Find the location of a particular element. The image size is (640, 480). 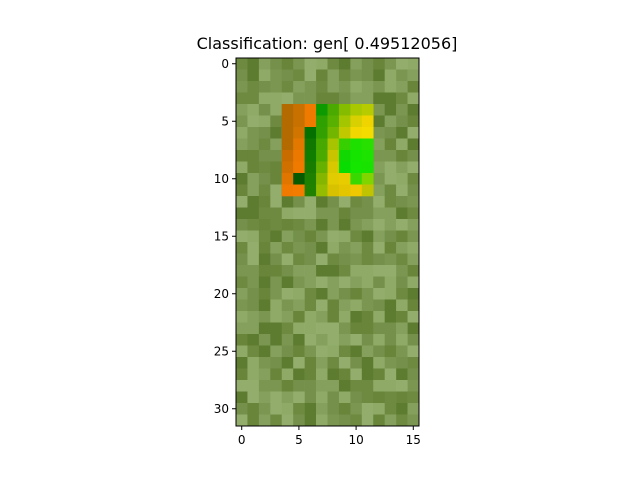

x-tick-label: 10 is located at coordinates (355, 440).